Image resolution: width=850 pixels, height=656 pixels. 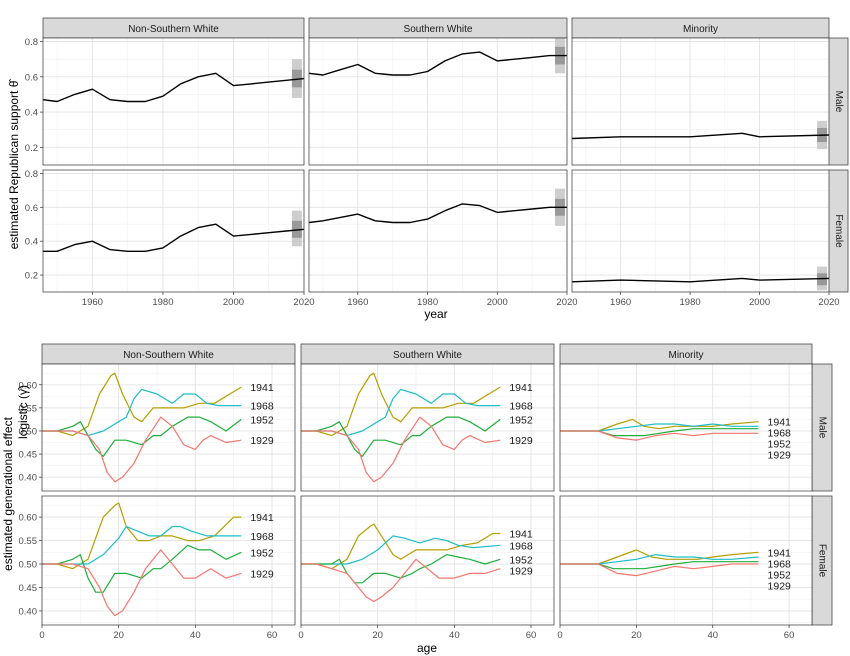 What do you see at coordinates (427, 355) in the screenshot?
I see `bottom-strip-label-1: Southern White` at bounding box center [427, 355].